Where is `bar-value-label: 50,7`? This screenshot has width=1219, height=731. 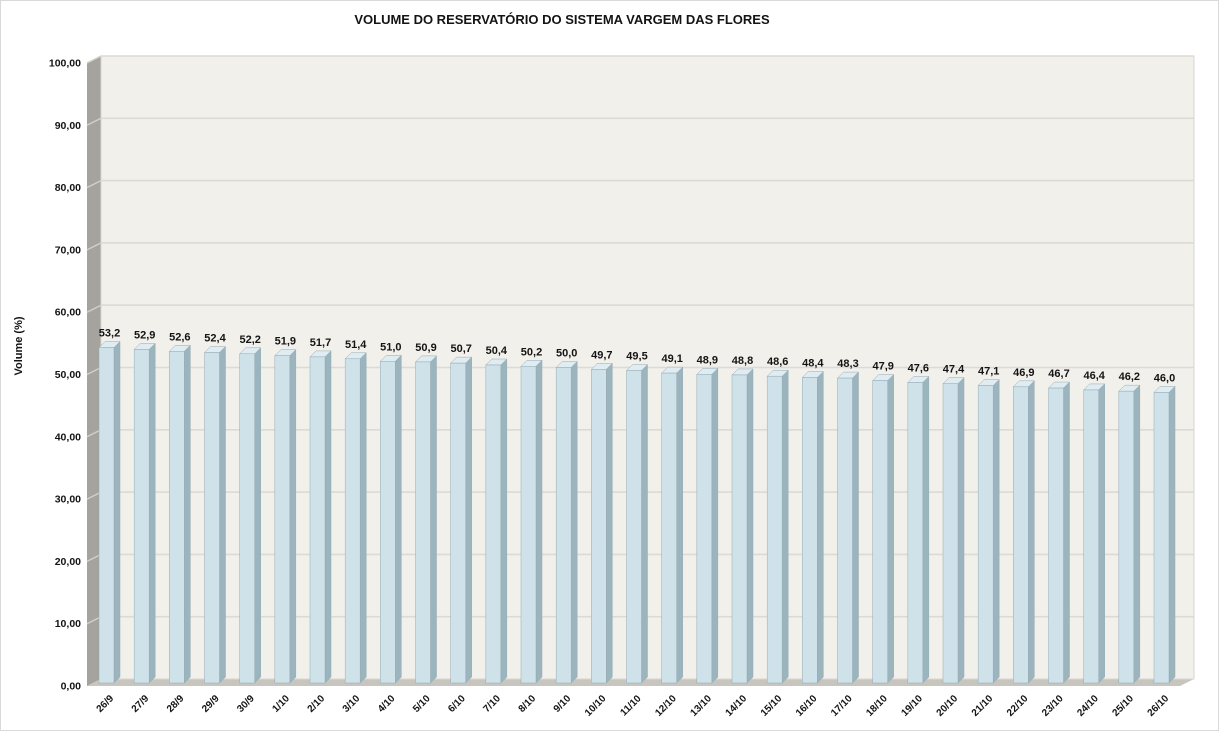
bar-value-label: 50,7 is located at coordinates (460, 349).